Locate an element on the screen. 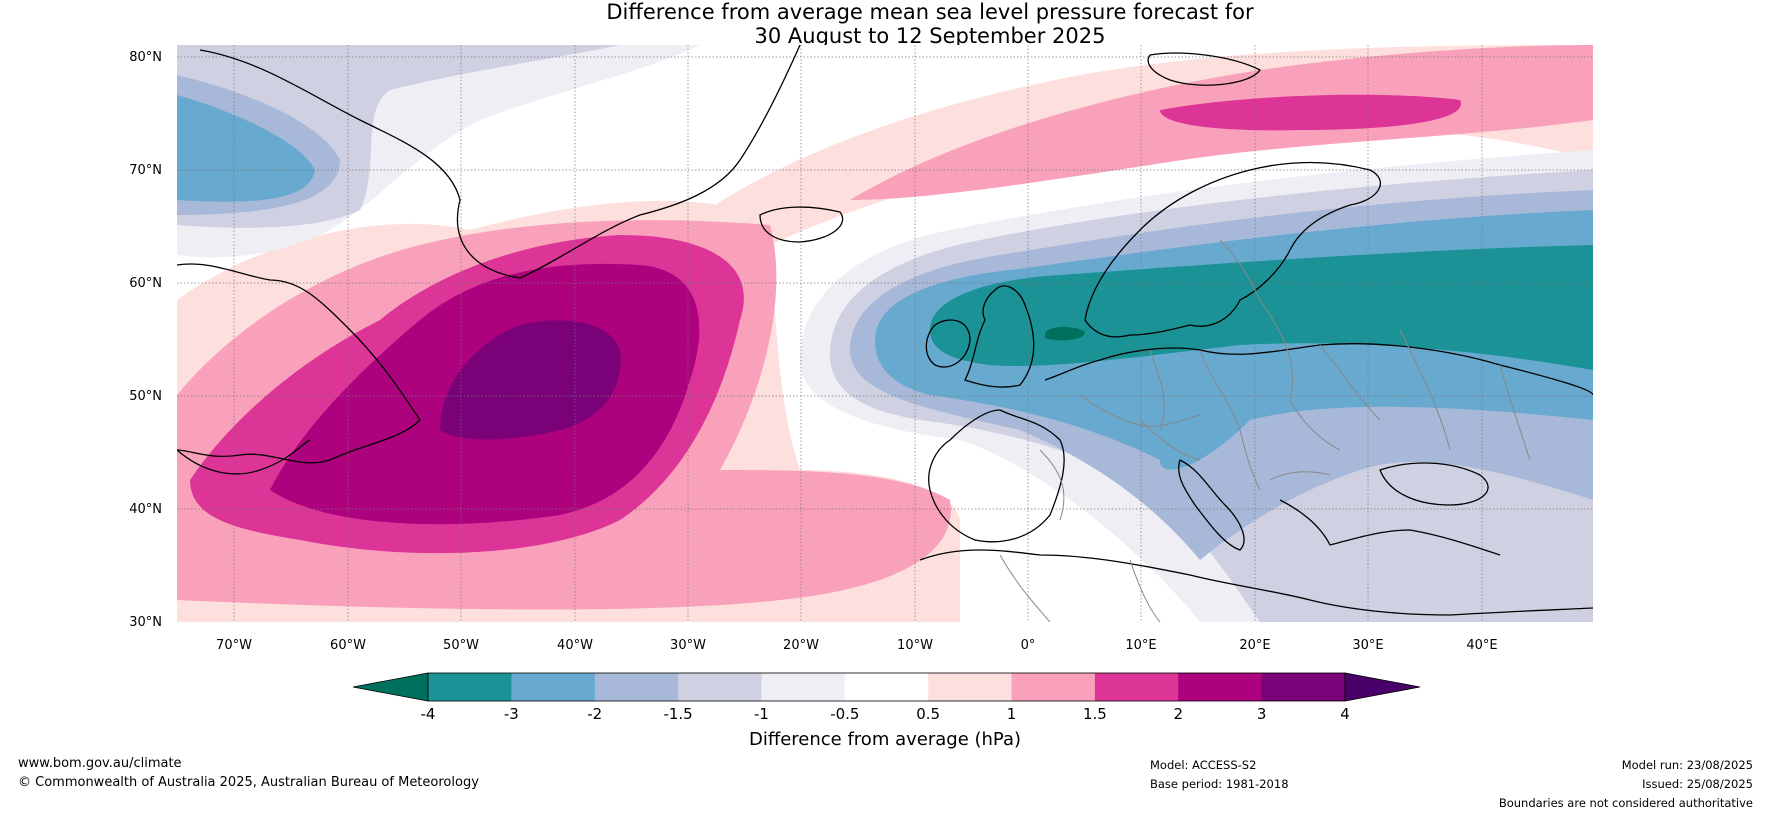 The height and width of the screenshot is (816, 1770). lat-label-60: 60°N is located at coordinates (145, 283).